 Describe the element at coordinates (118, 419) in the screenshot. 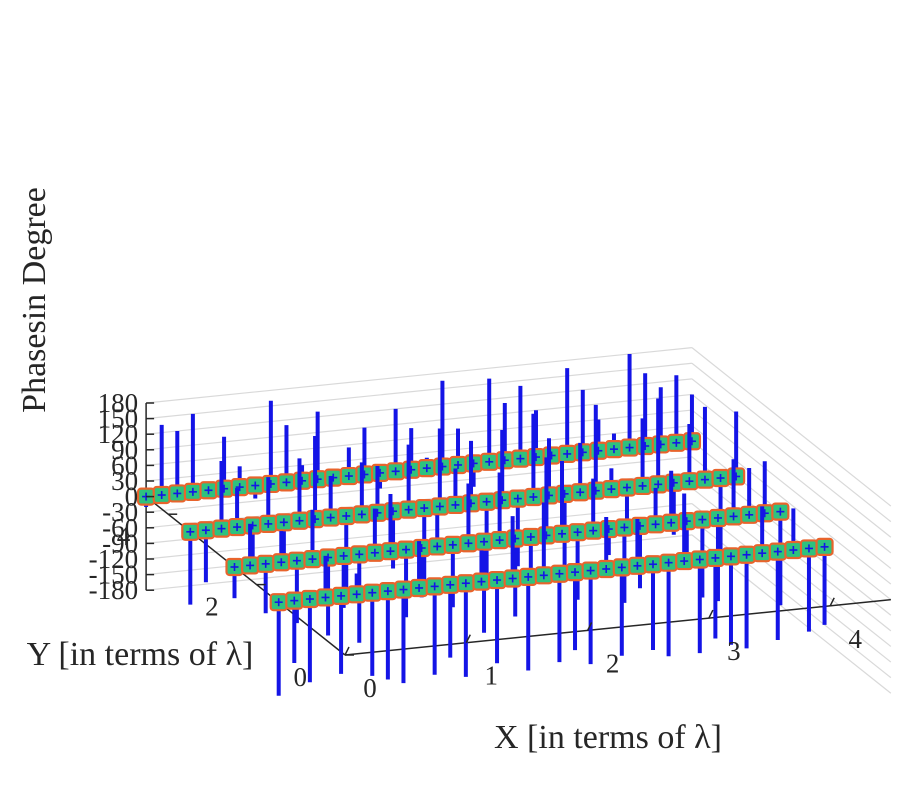

I see `z-tick-label: 150` at that location.